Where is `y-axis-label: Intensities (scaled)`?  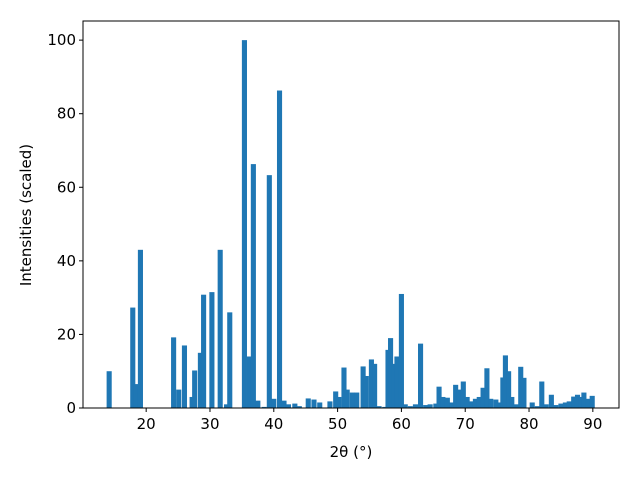 y-axis-label: Intensities (scaled) is located at coordinates (26, 215).